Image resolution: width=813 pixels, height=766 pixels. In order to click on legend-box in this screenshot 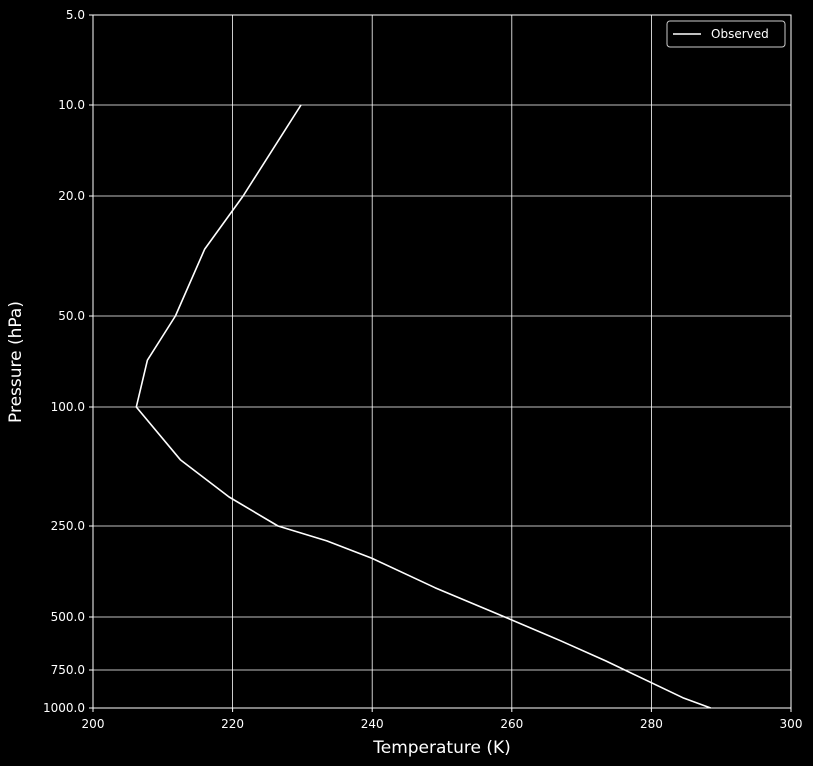, I will do `click(726, 34)`.